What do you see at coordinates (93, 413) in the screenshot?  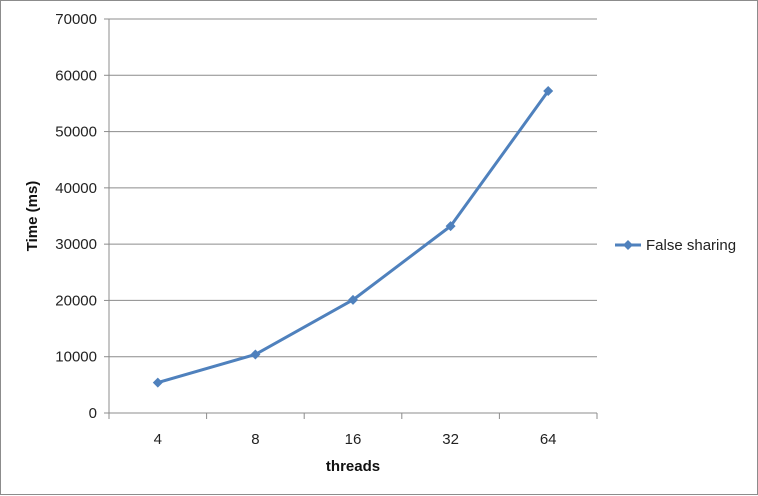 I see `y-tick-label: 0` at bounding box center [93, 413].